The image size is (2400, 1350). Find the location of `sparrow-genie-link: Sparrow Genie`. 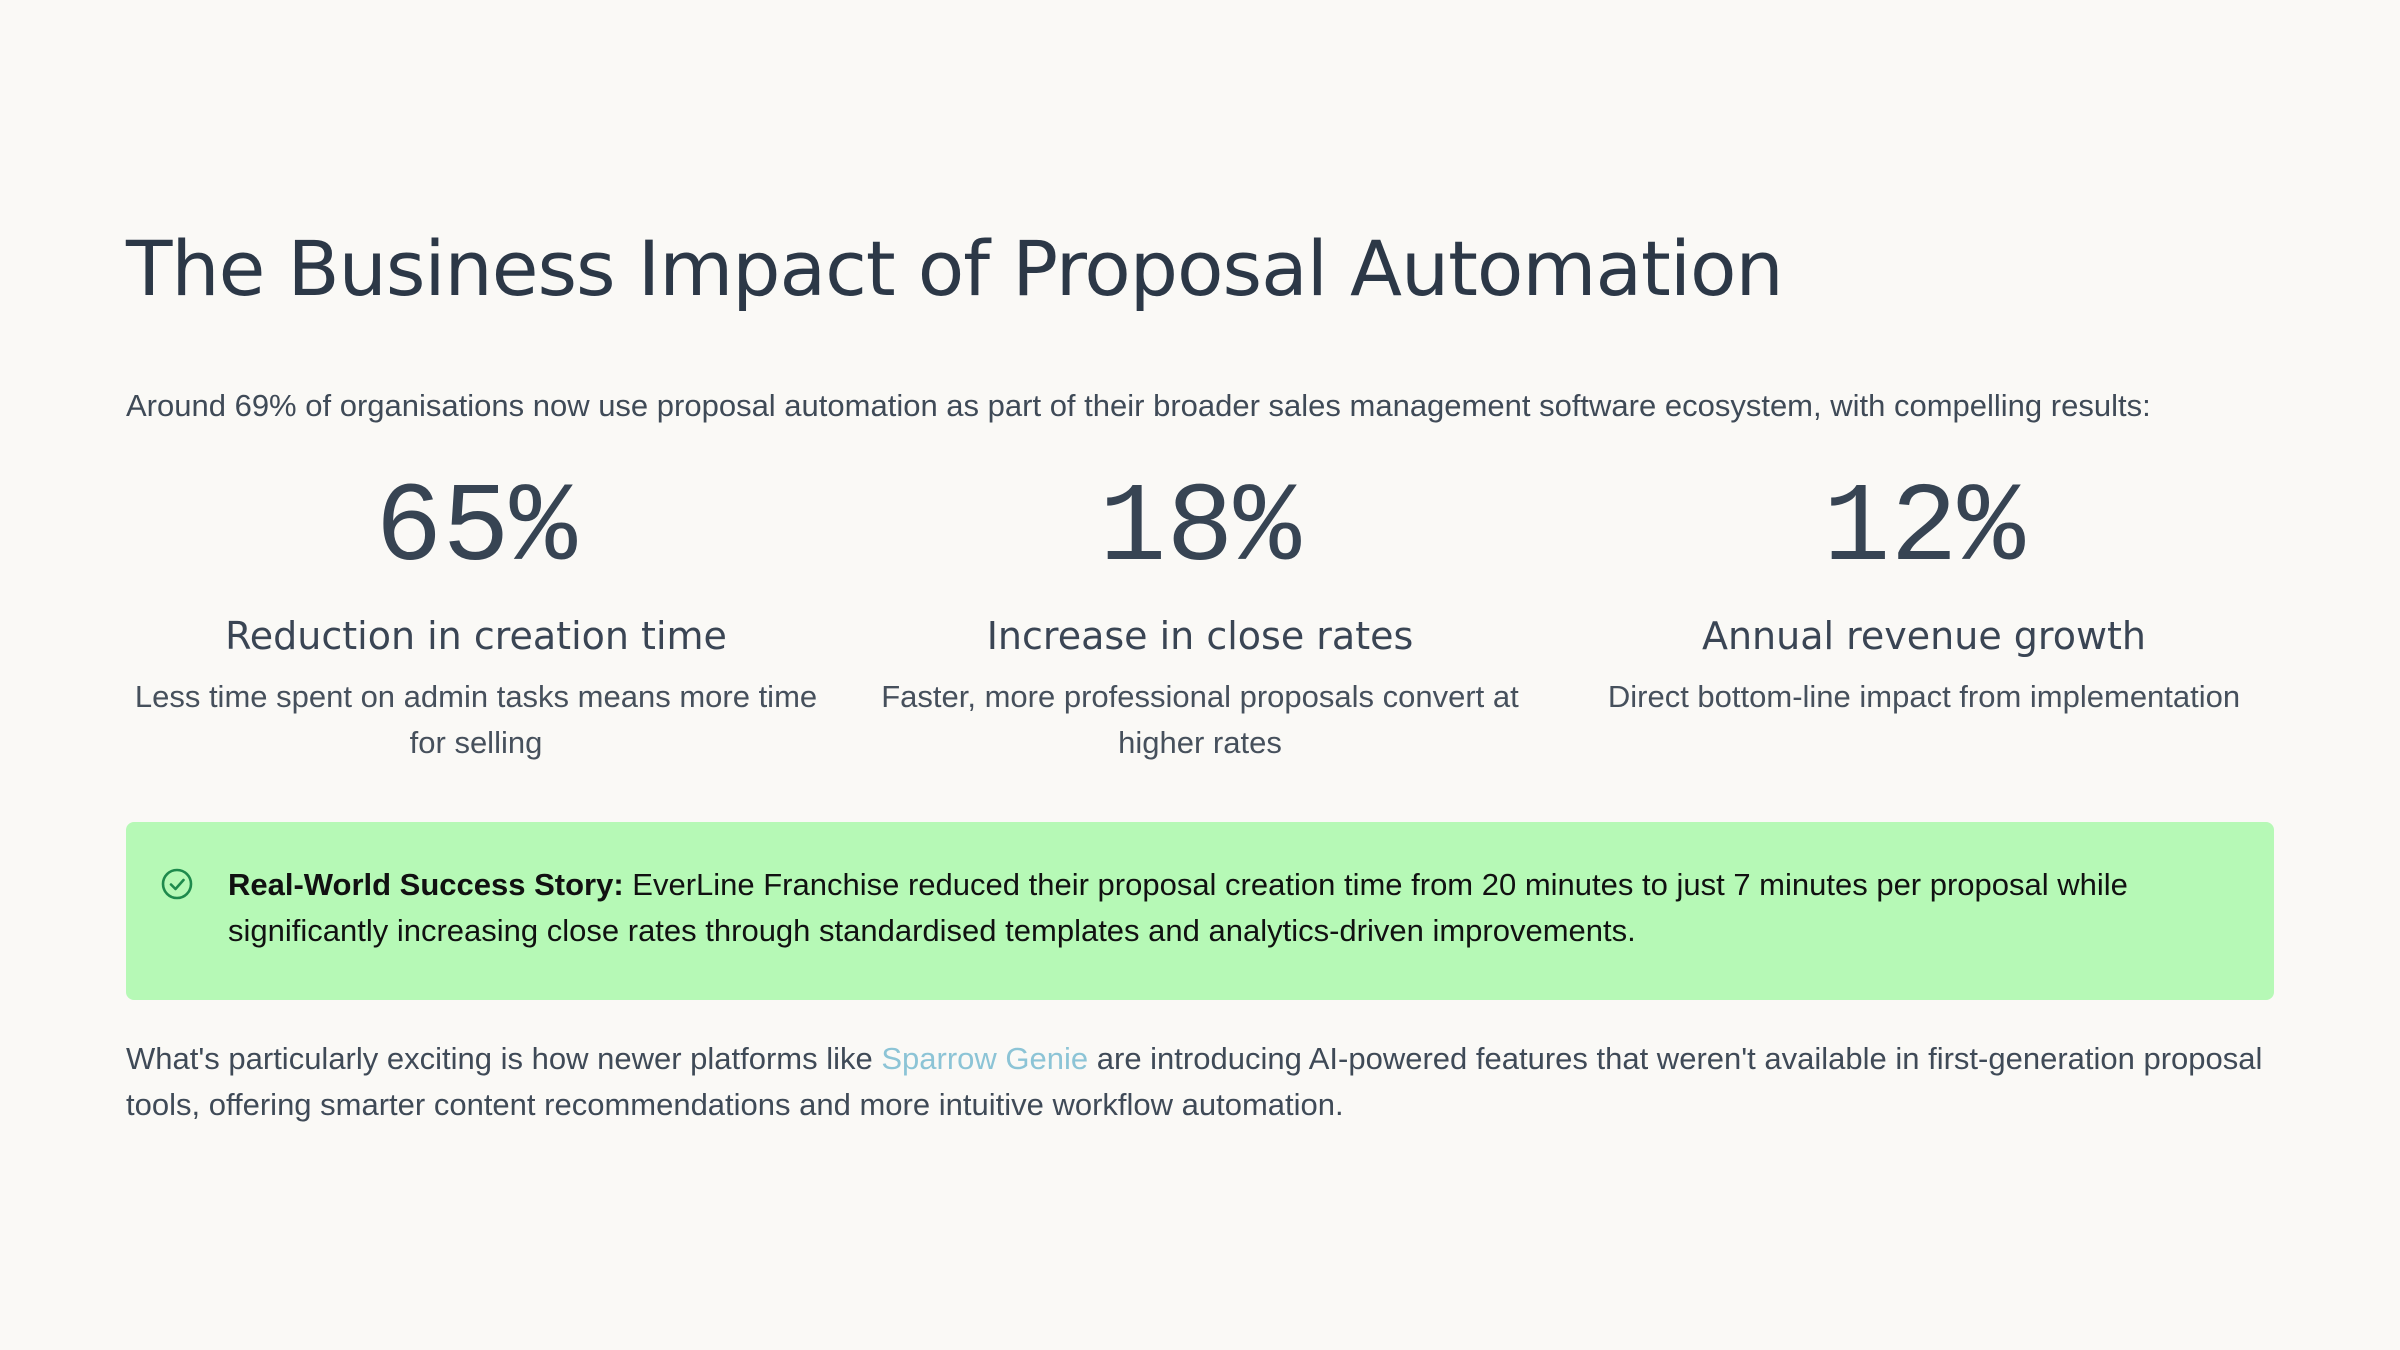

sparrow-genie-link: Sparrow Genie is located at coordinates (985, 1058).